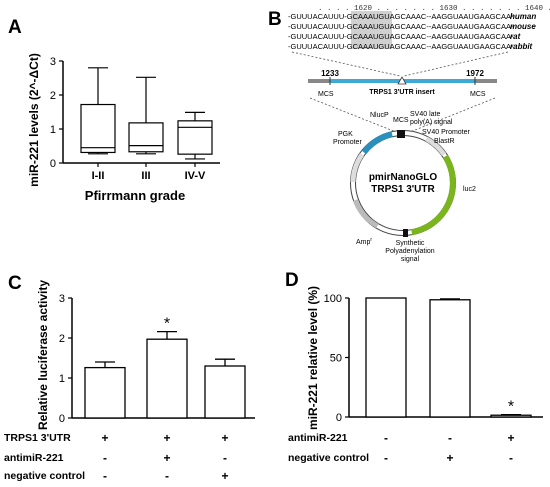 The image size is (550, 487). I want to click on panel-a-letter: A, so click(15, 27).